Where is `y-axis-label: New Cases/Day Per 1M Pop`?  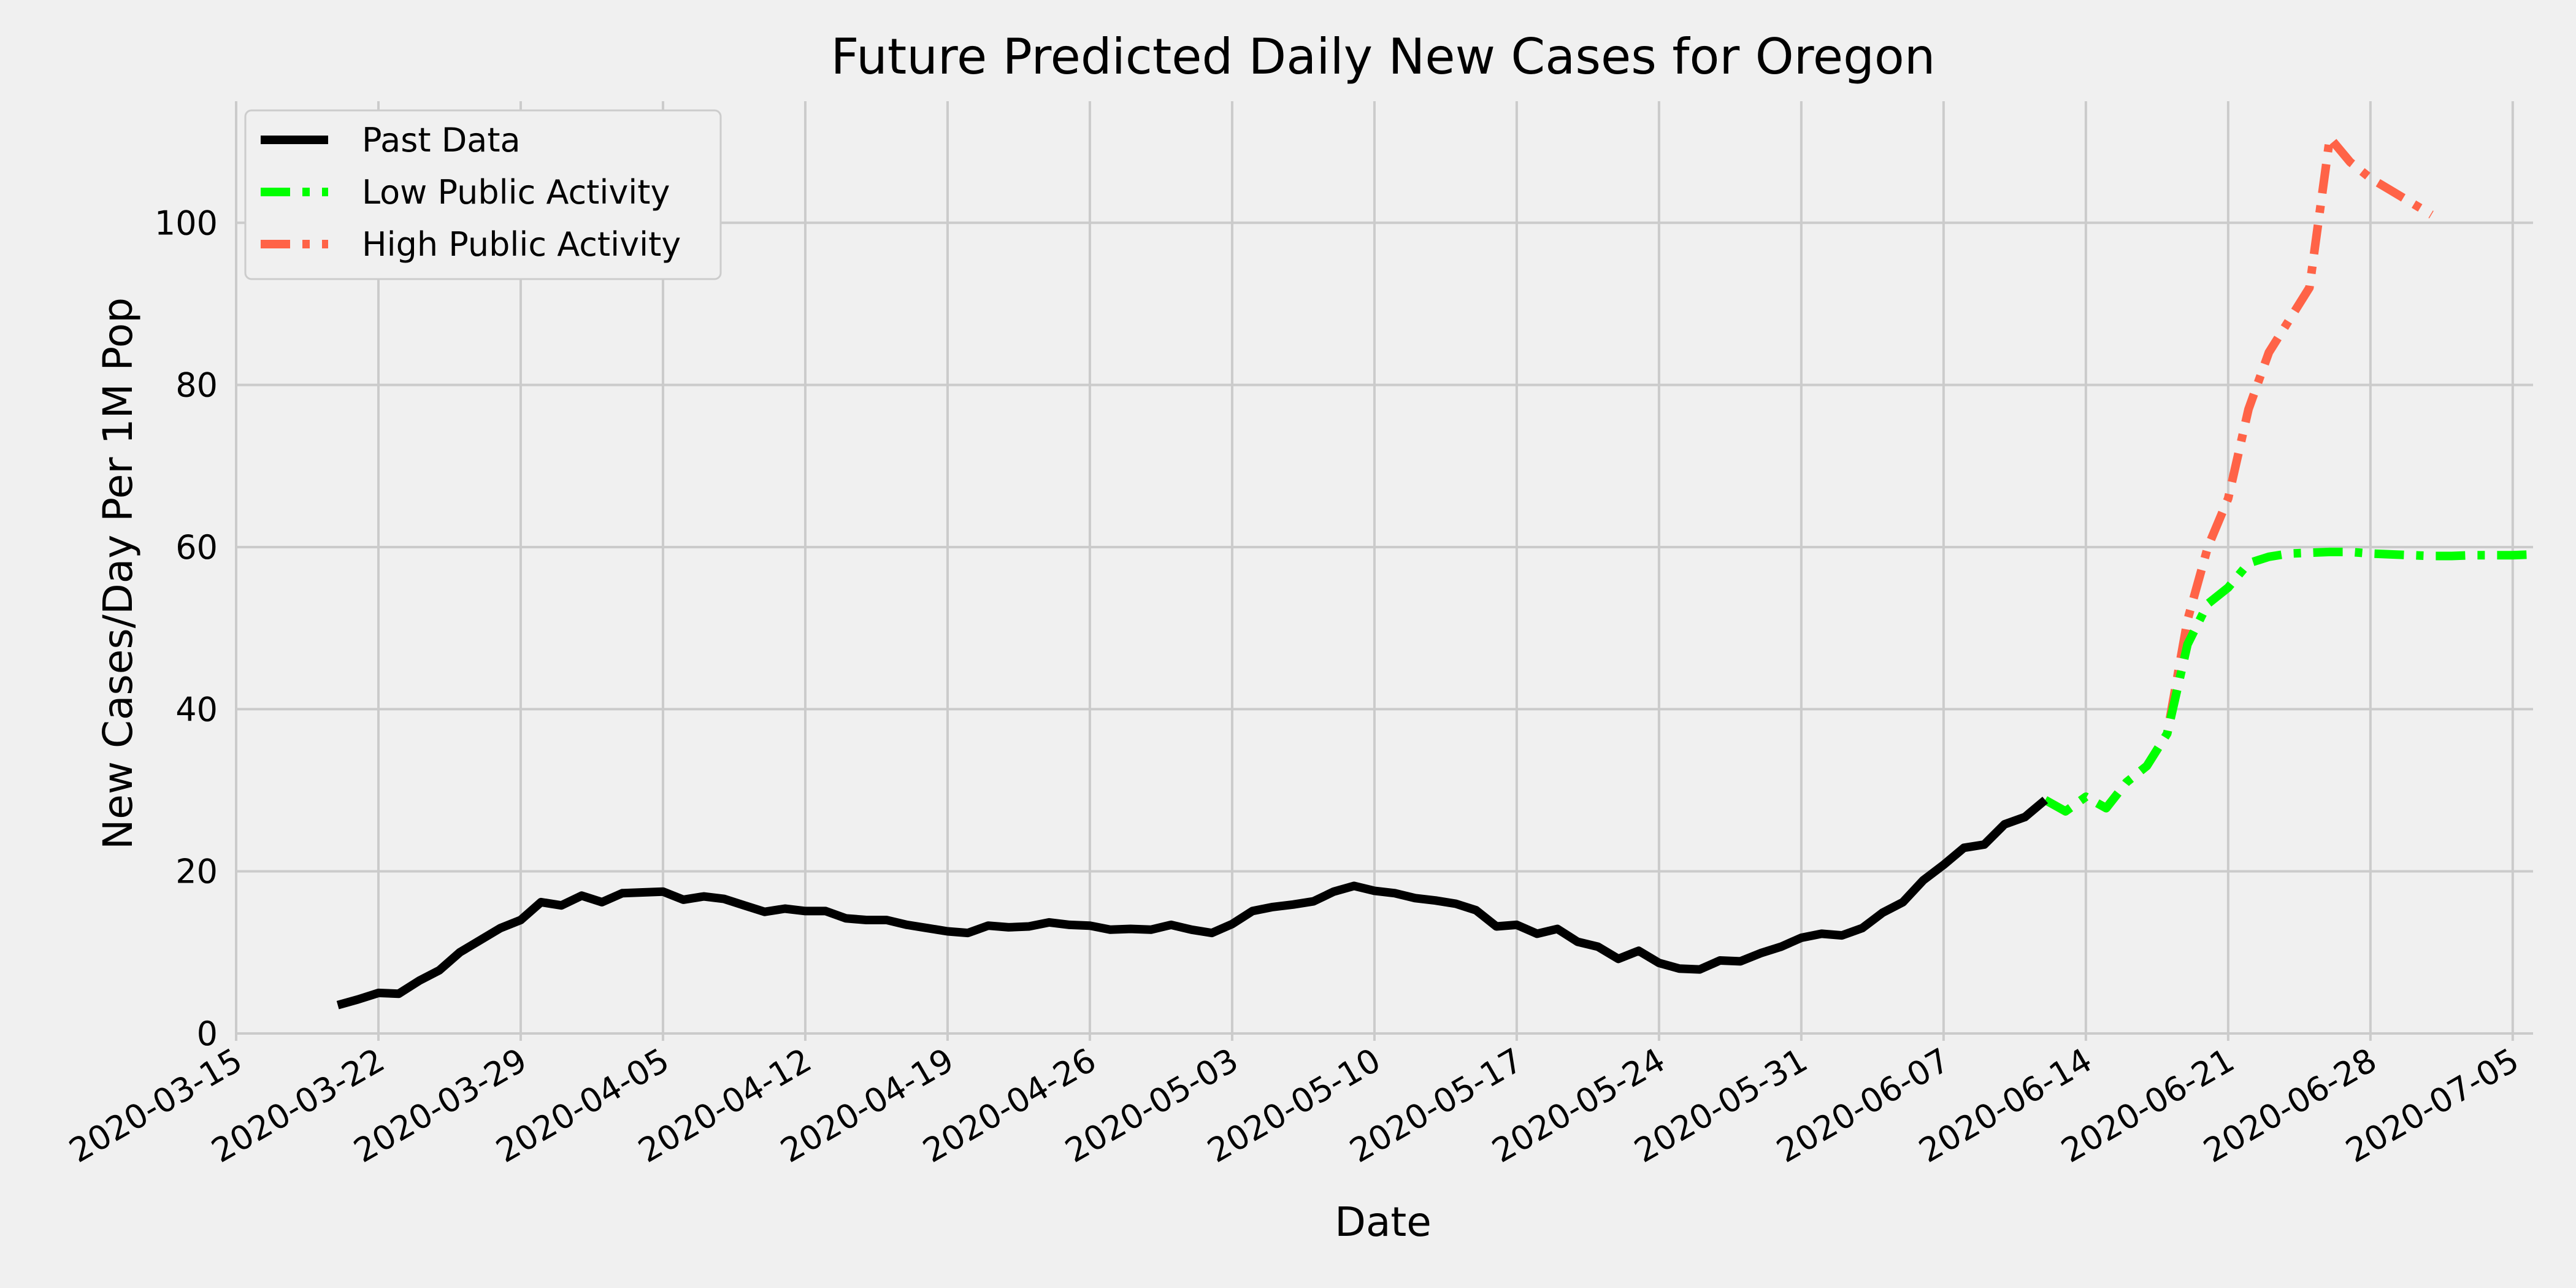 y-axis-label: New Cases/Day Per 1M Pop is located at coordinates (118, 573).